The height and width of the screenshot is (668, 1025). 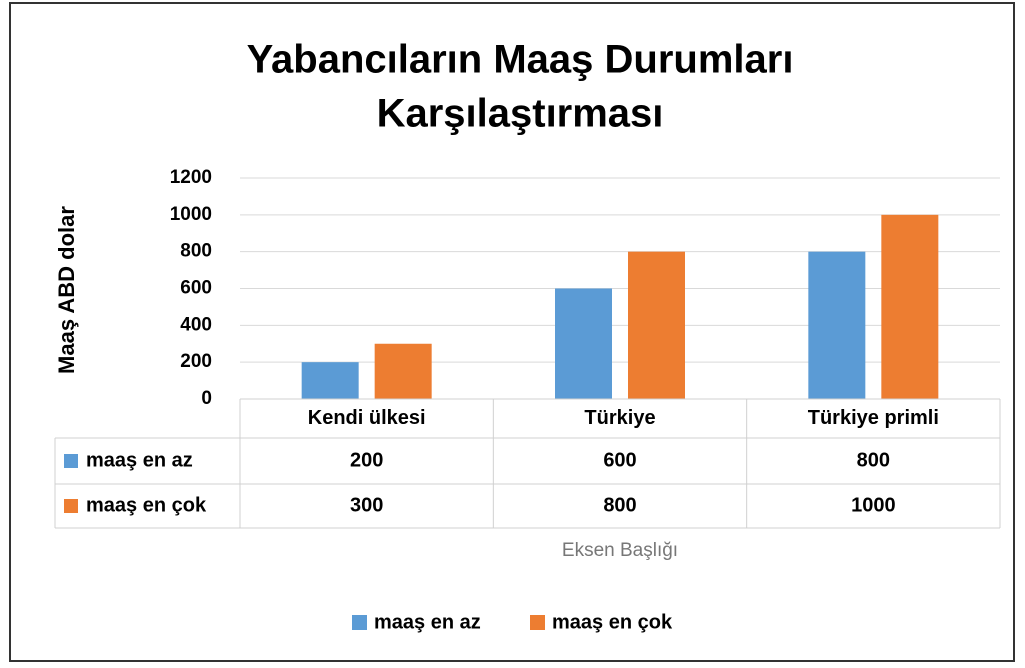 What do you see at coordinates (619, 460) in the screenshot?
I see `table-value: 600` at bounding box center [619, 460].